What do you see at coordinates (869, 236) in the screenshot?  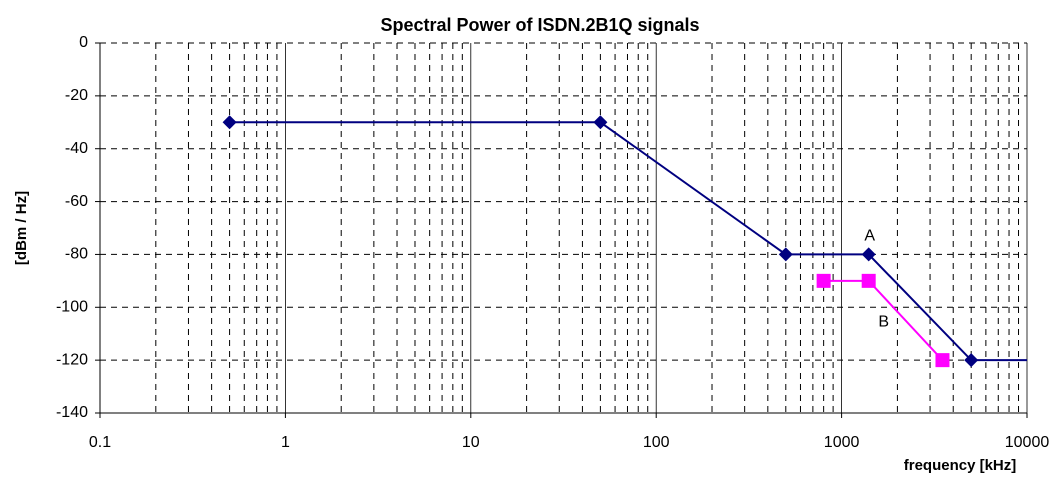 I see `series-label: A` at bounding box center [869, 236].